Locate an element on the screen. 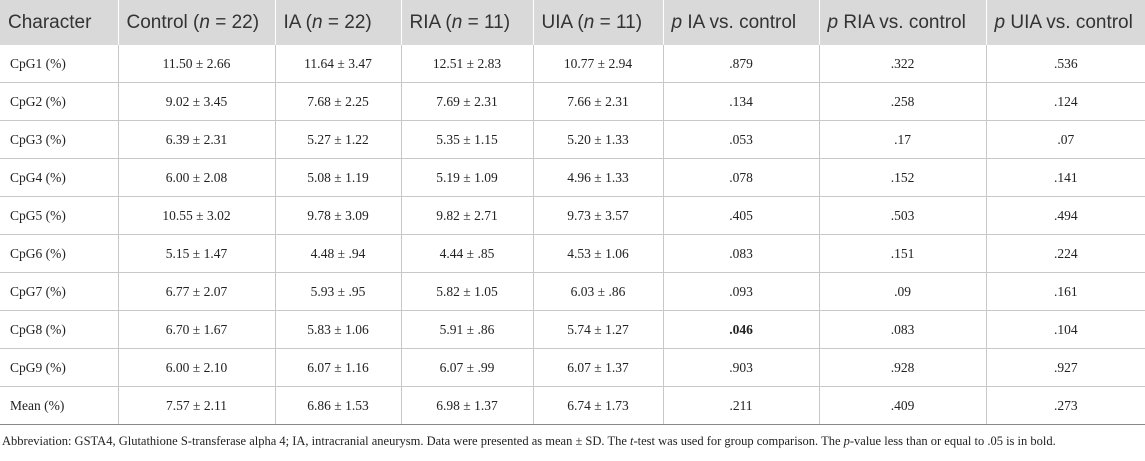  cell-ria: 6.07 ± .99 is located at coordinates (467, 367).